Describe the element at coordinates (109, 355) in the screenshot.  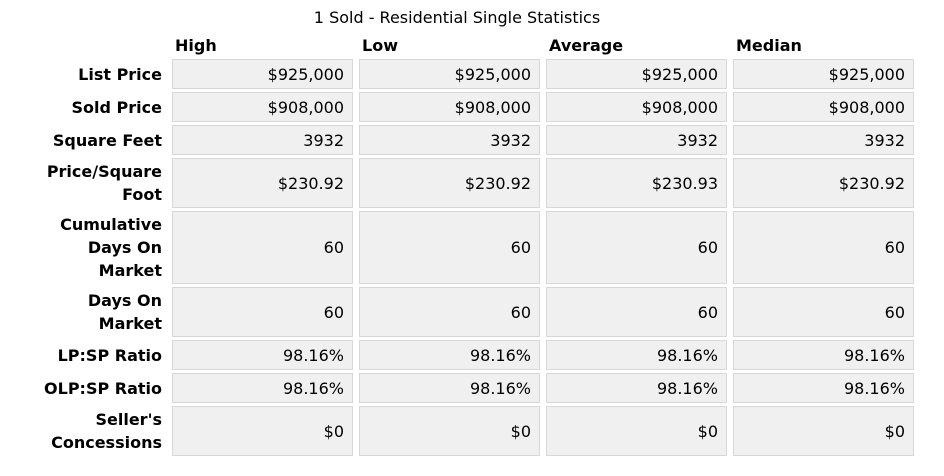
I see `row-label: LP:SP Ratio` at that location.